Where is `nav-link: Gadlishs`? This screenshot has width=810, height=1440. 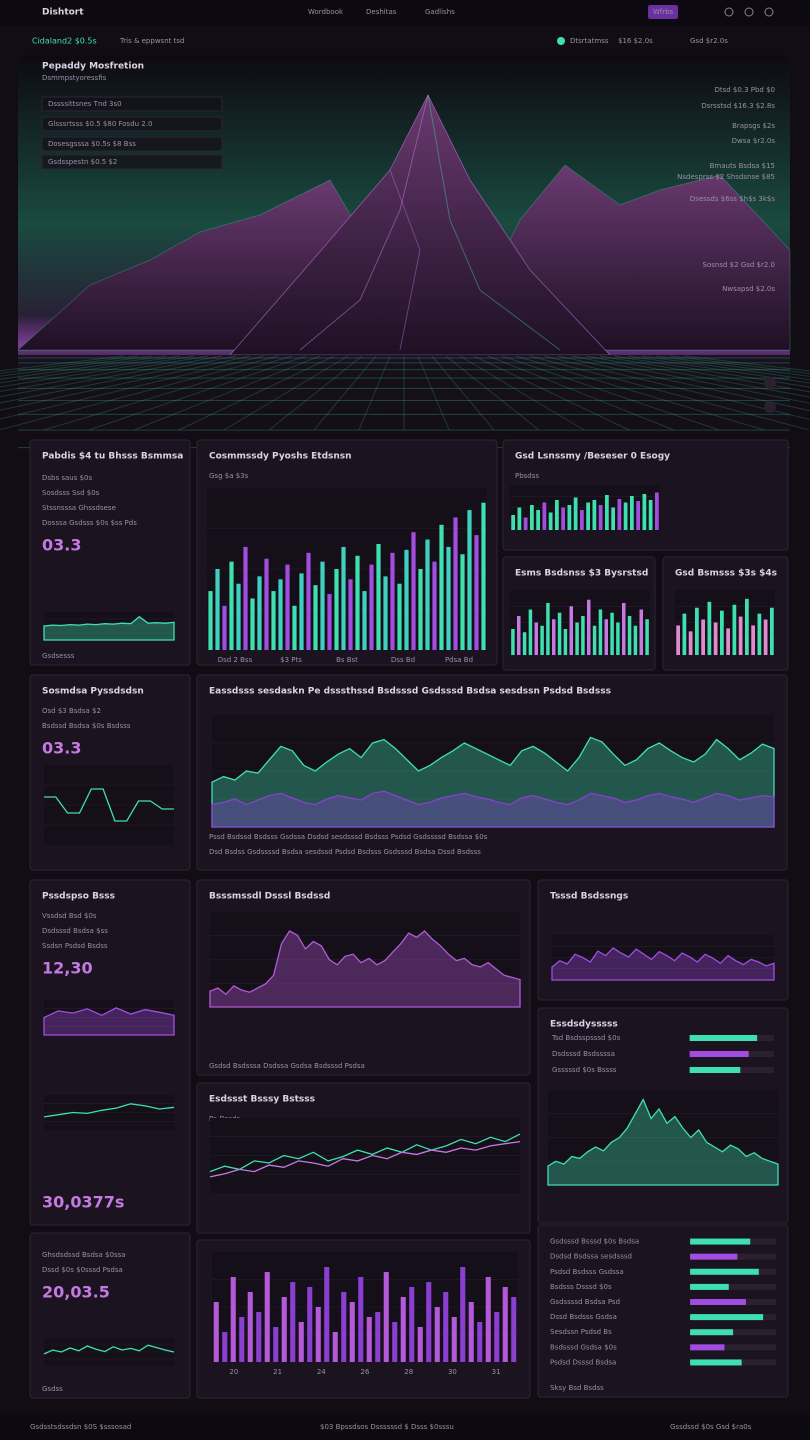
nav-link: Gadlishs is located at coordinates (440, 12).